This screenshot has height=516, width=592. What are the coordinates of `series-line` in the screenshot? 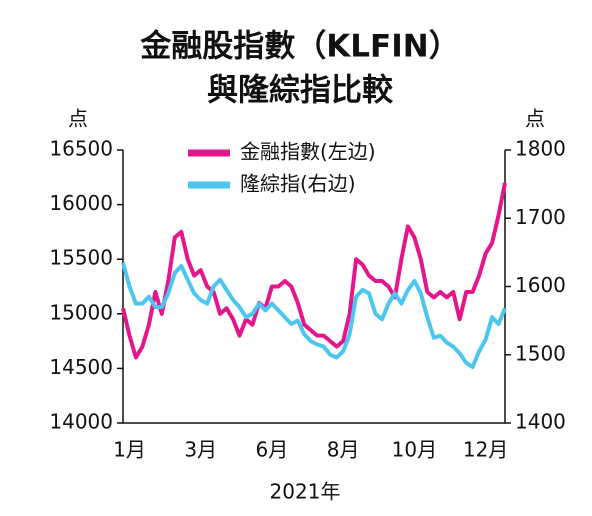 It's located at (314, 315).